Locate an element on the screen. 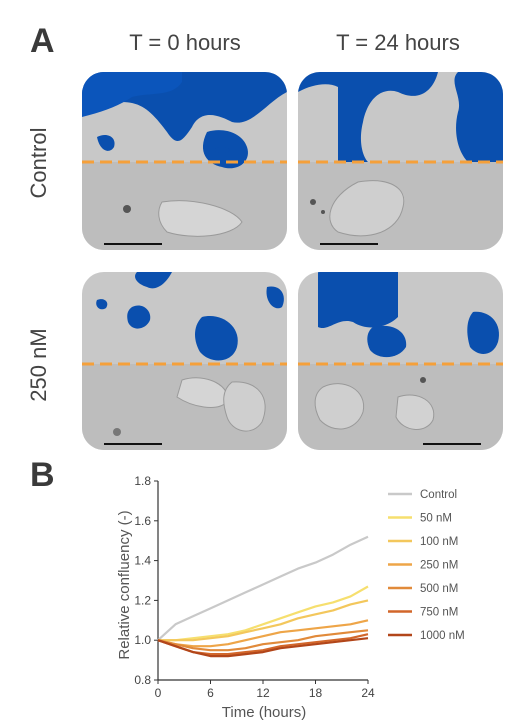  micrograph-250nm-t0 is located at coordinates (184, 361).